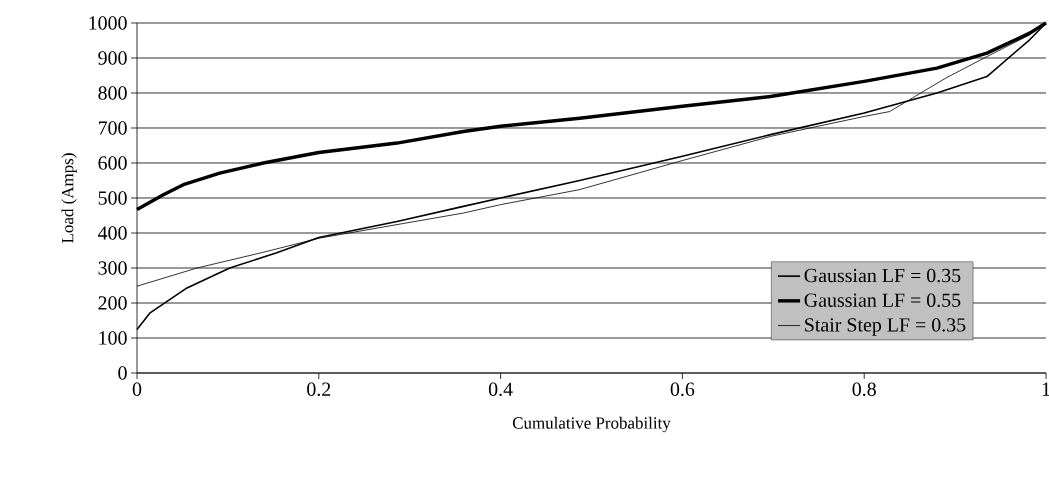  Describe the element at coordinates (1045, 389) in the screenshot. I see `x-tick-label: 1` at that location.